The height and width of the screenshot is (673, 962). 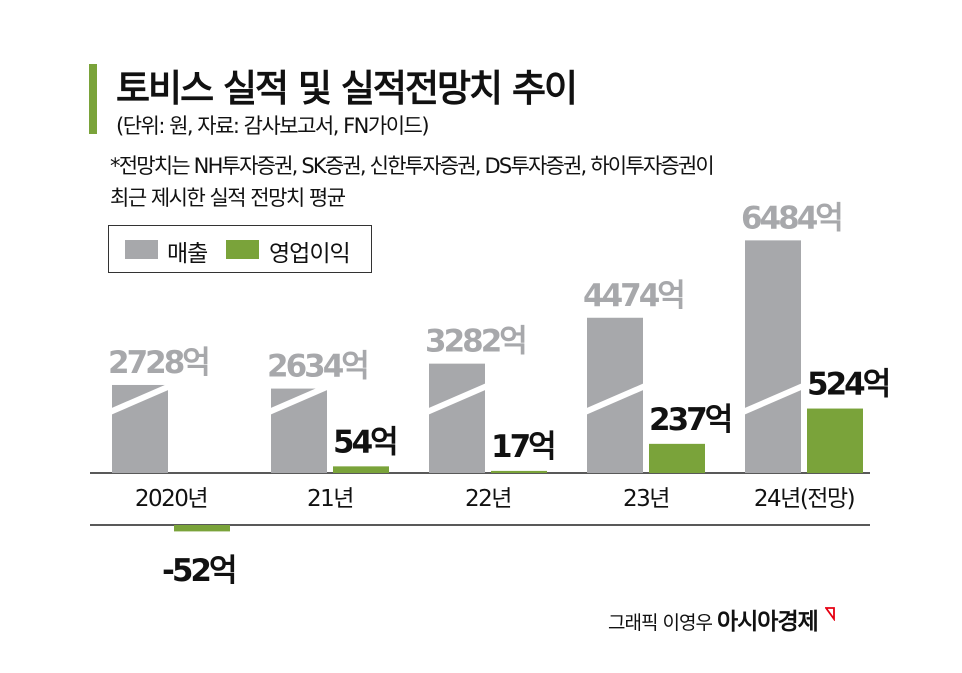 What do you see at coordinates (522, 447) in the screenshot?
I see `operating-profit-label: 17억` at bounding box center [522, 447].